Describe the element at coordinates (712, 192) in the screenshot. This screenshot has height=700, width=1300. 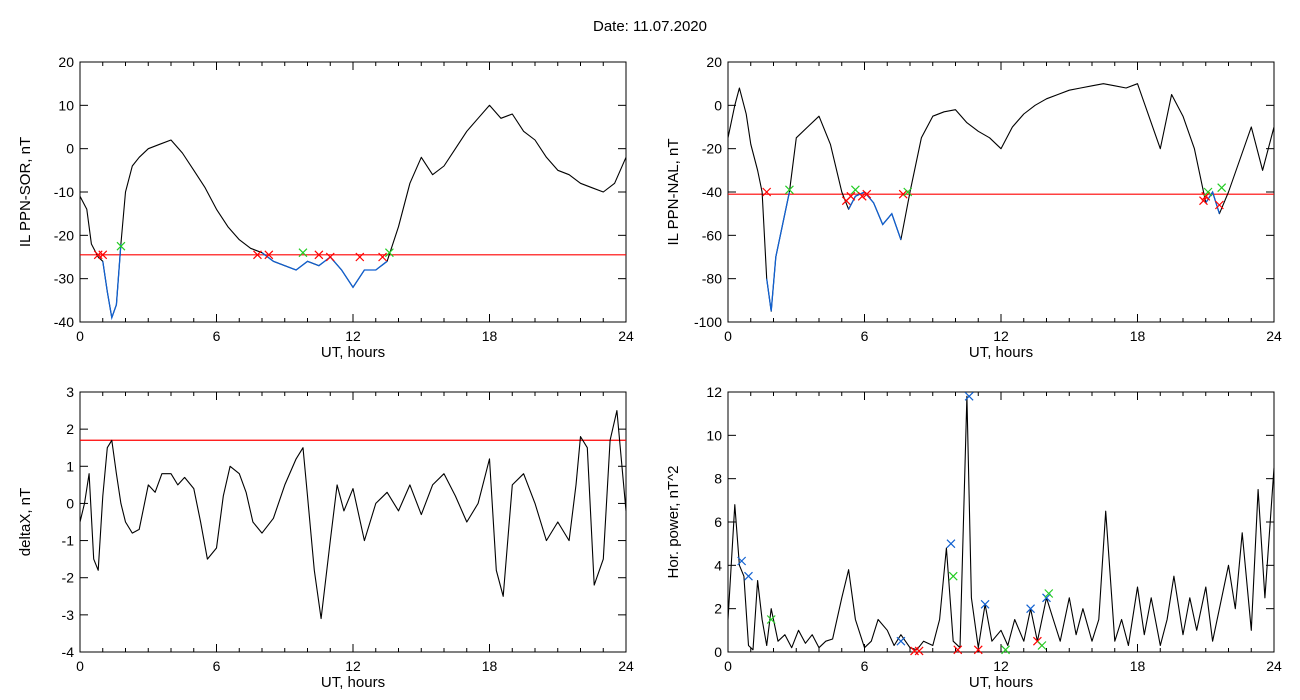
I see `y-tick-label: -40` at that location.